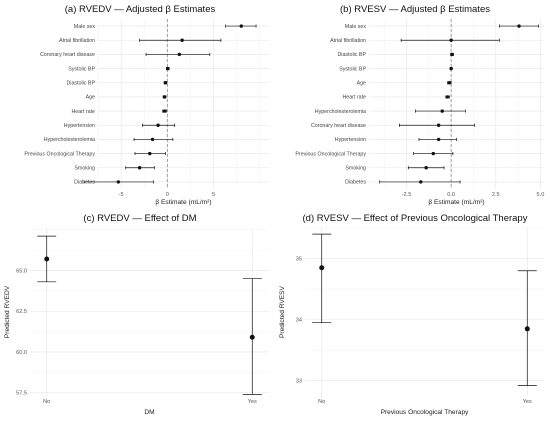 This screenshot has height=423, width=550. Describe the element at coordinates (282, 311) in the screenshot. I see `chart-d-y-axis-label: Predicted RVESV` at that location.